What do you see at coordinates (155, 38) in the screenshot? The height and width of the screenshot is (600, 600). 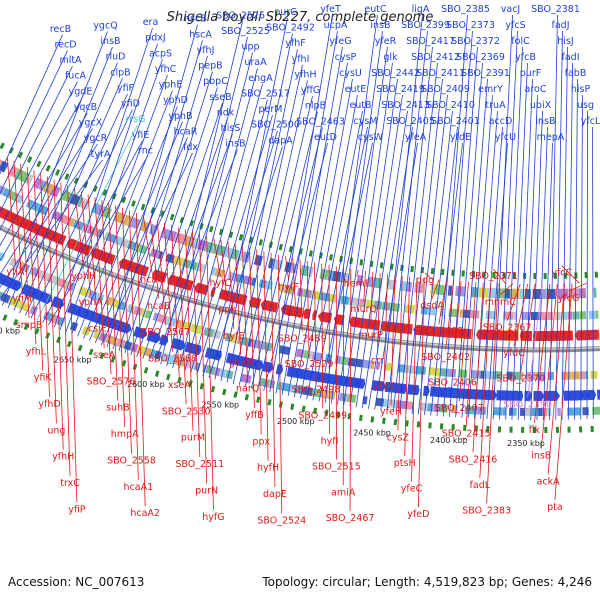 I see `forward-gene-label: pdxJ` at bounding box center [155, 38].